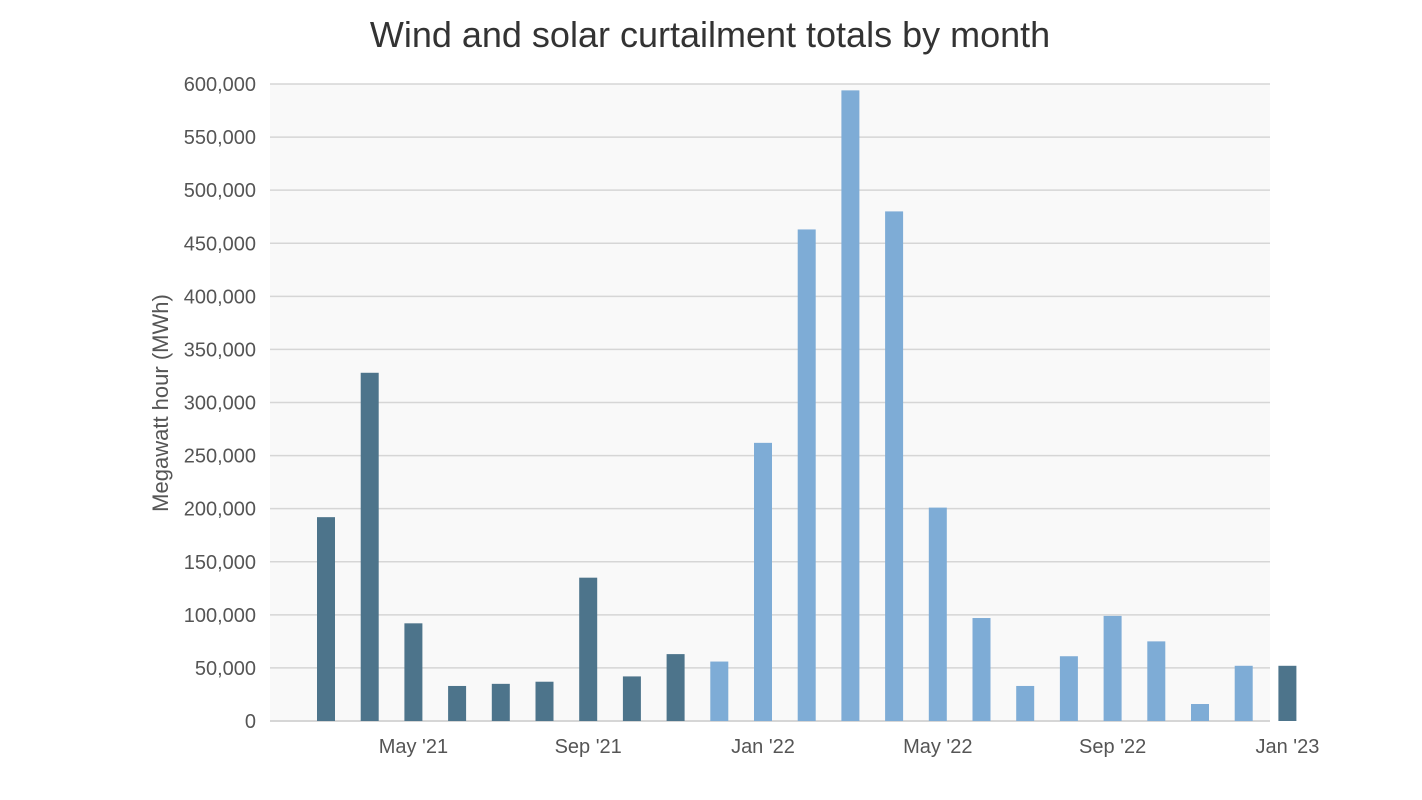 Image resolution: width=1422 pixels, height=800 pixels. Describe the element at coordinates (220, 191) in the screenshot. I see `y-tick-label: 500,000` at that location.